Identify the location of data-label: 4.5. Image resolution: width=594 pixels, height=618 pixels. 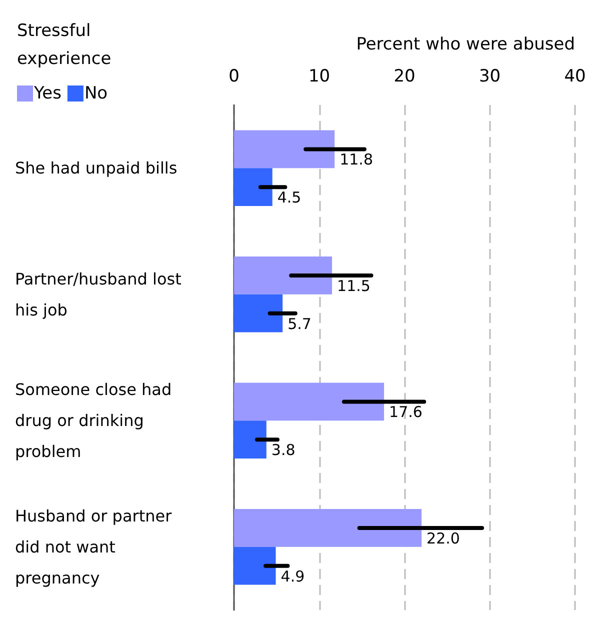
(289, 197).